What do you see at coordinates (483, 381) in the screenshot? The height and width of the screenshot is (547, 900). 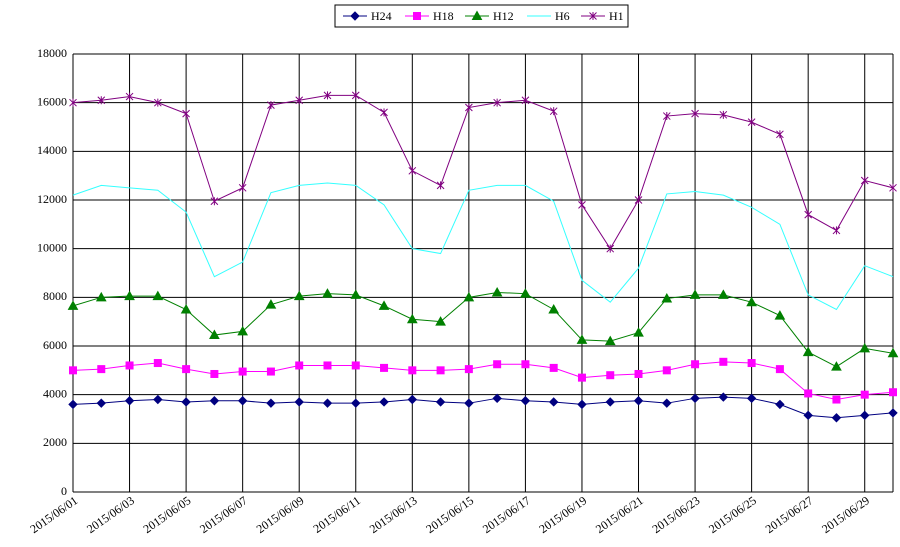 I see `series-line` at bounding box center [483, 381].